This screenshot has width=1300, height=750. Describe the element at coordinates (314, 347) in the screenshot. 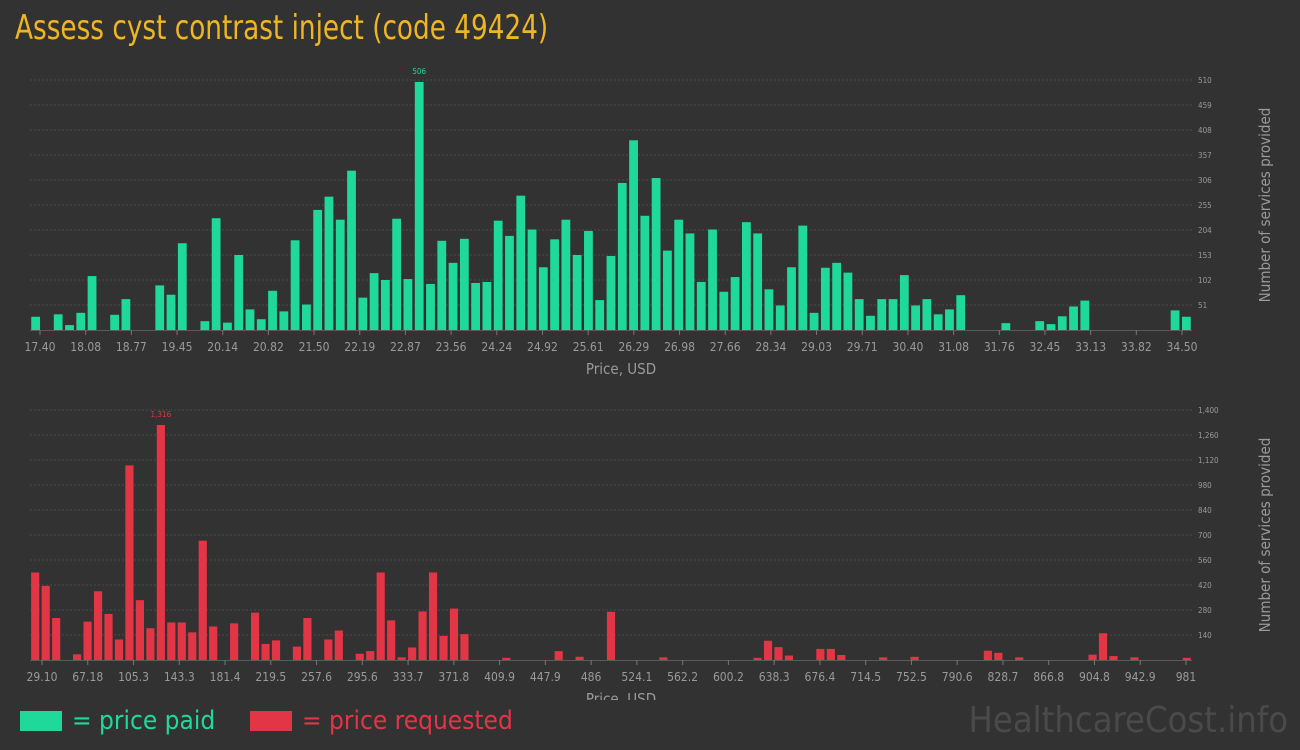

I see `paid-x-tick-label: 21.50` at that location.